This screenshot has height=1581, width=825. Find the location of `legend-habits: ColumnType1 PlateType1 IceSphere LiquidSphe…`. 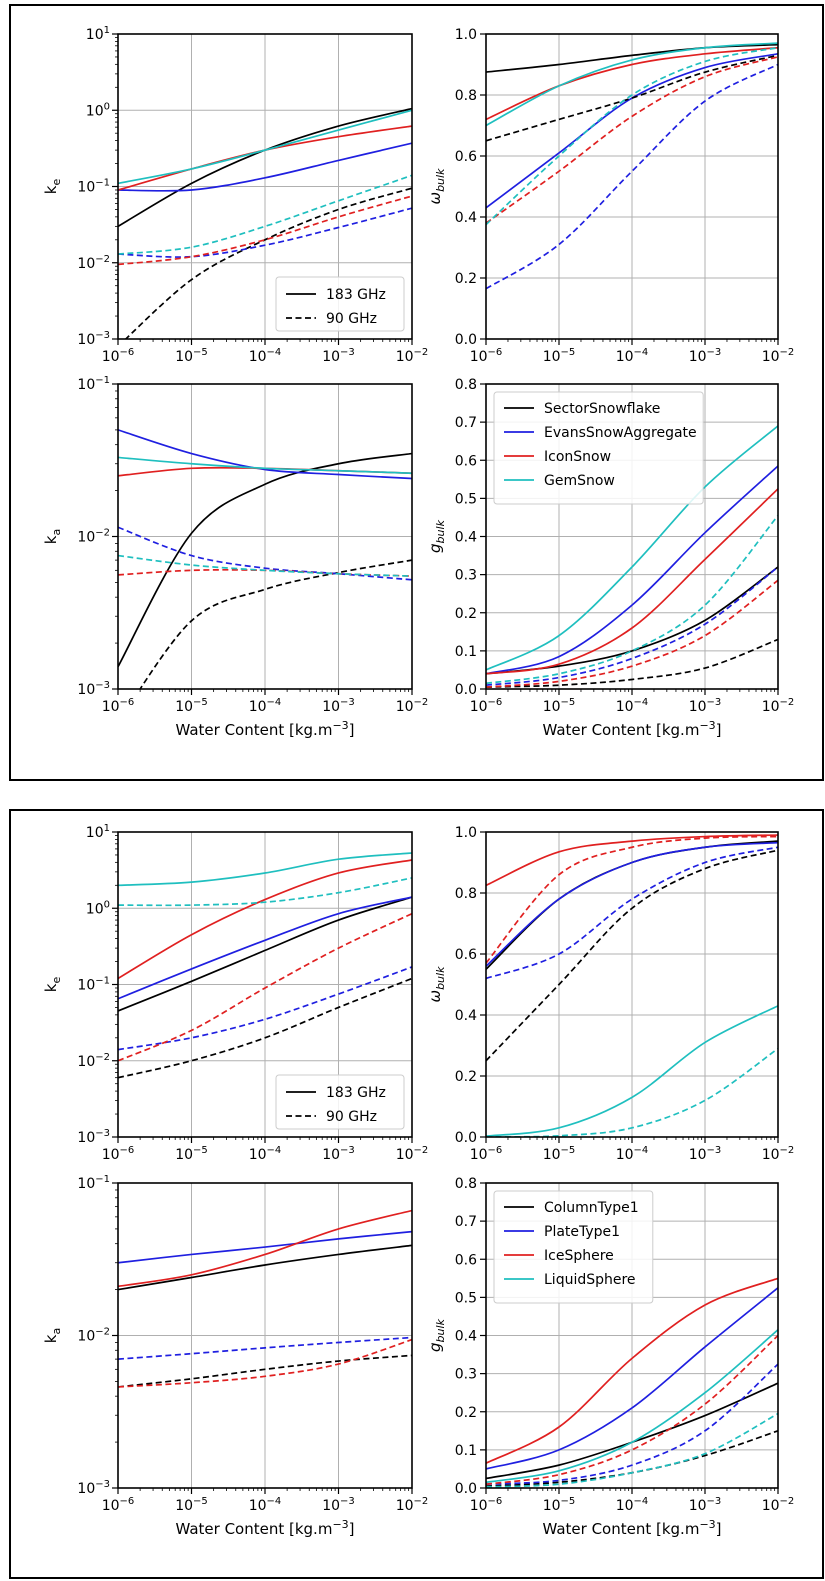

legend-habits: ColumnType1 PlateType1 IceSphere LiquidSphe… is located at coordinates (573, 1247).